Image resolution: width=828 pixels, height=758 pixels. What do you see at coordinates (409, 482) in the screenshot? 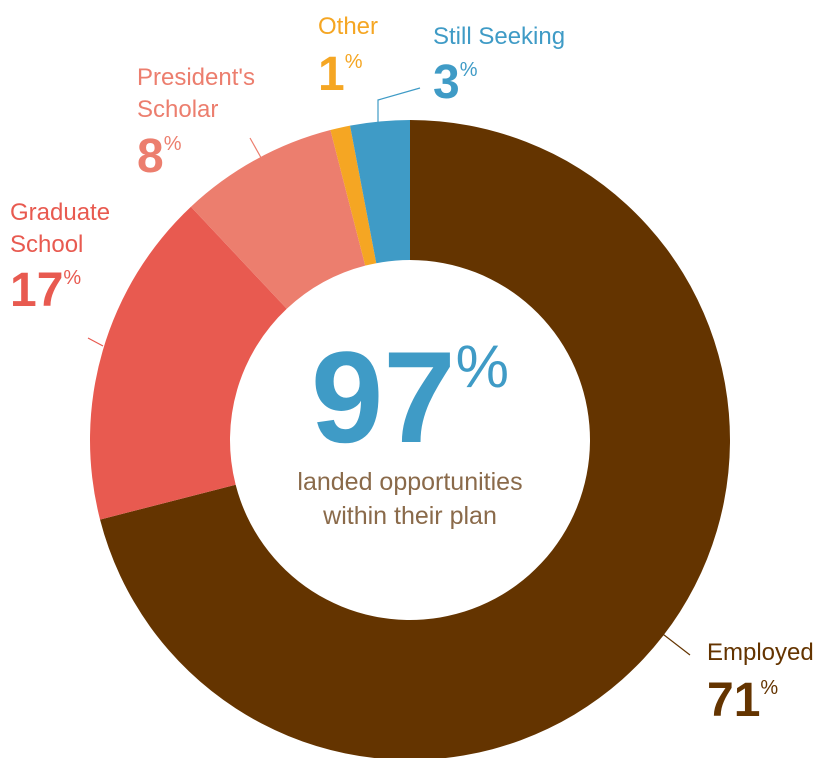
I see `center-text: landed opportunities` at bounding box center [409, 482].